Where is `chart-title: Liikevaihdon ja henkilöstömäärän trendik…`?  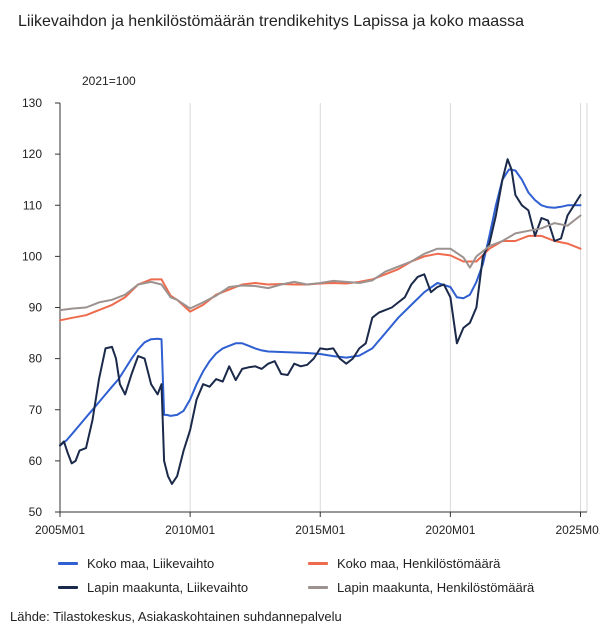
chart-title: Liikevaihdon ja henkilöstömäärän trendik… is located at coordinates (271, 21).